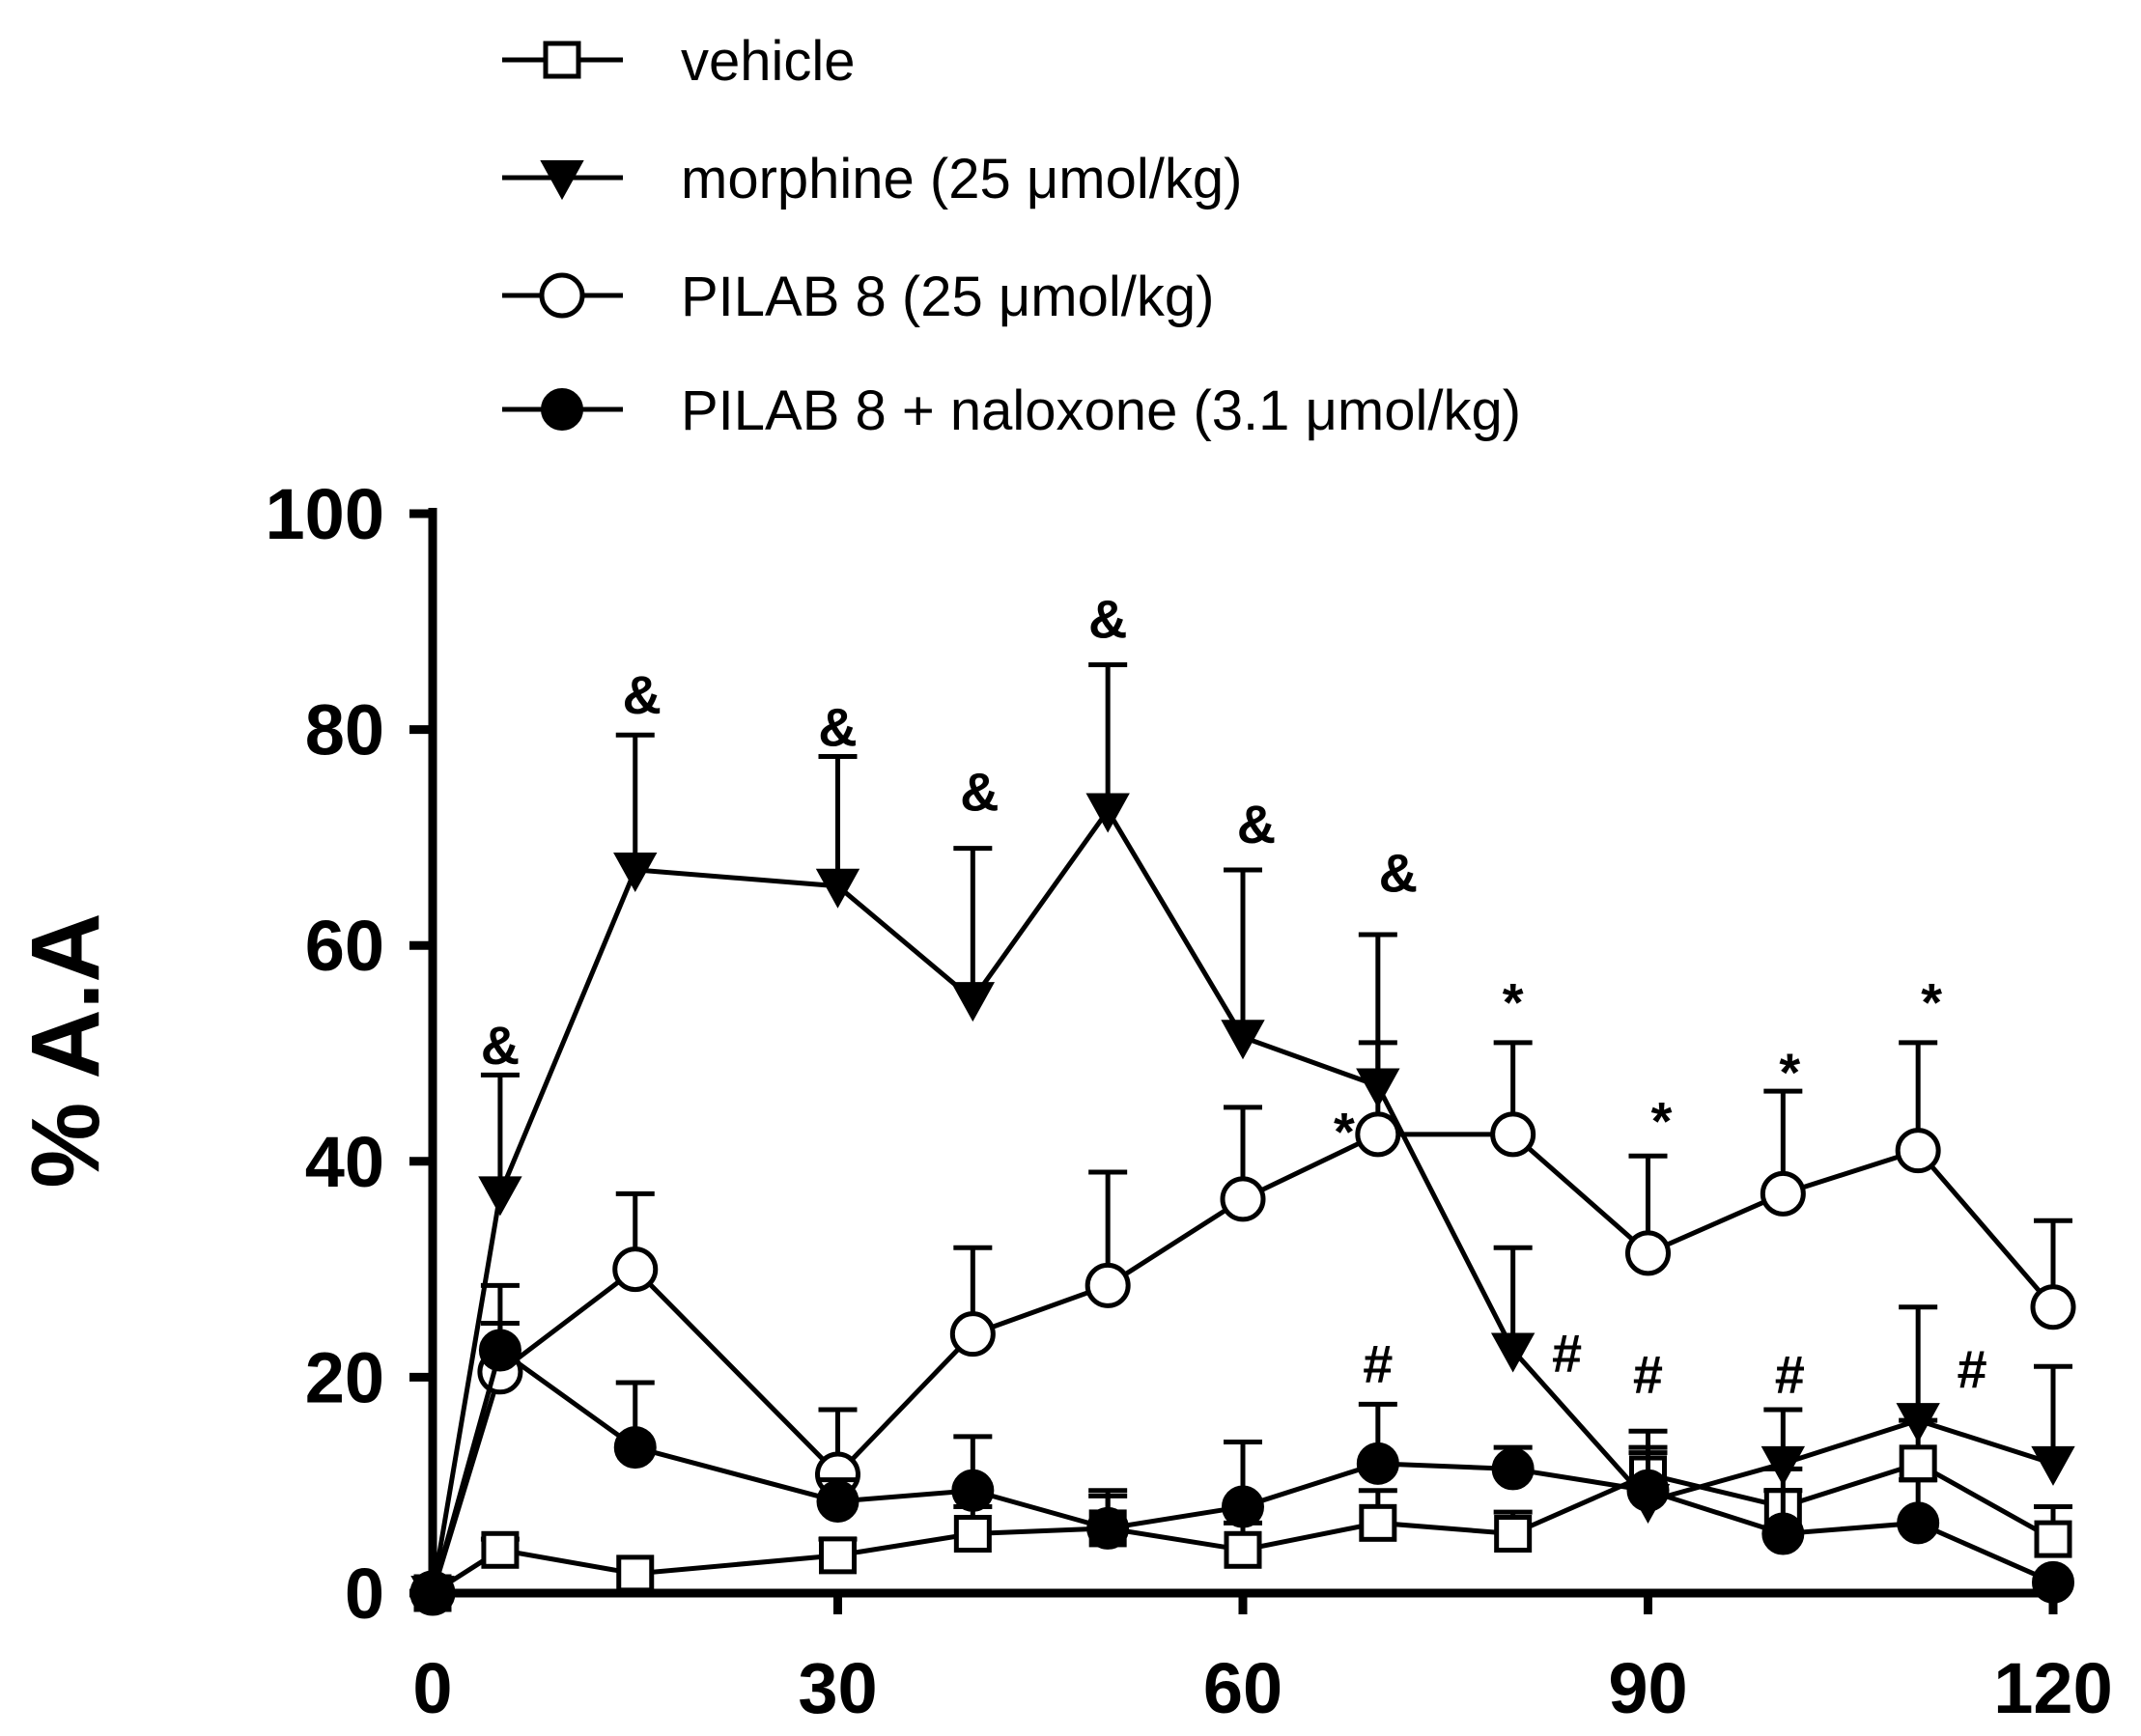 This screenshot has height=1736, width=2141. Describe the element at coordinates (1242, 1688) in the screenshot. I see `x-tick-label: 60` at that location.